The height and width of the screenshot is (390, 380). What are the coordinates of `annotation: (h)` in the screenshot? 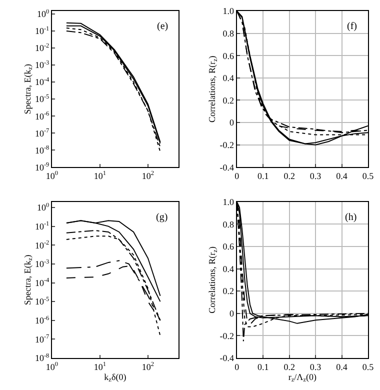 It's located at (351, 217).